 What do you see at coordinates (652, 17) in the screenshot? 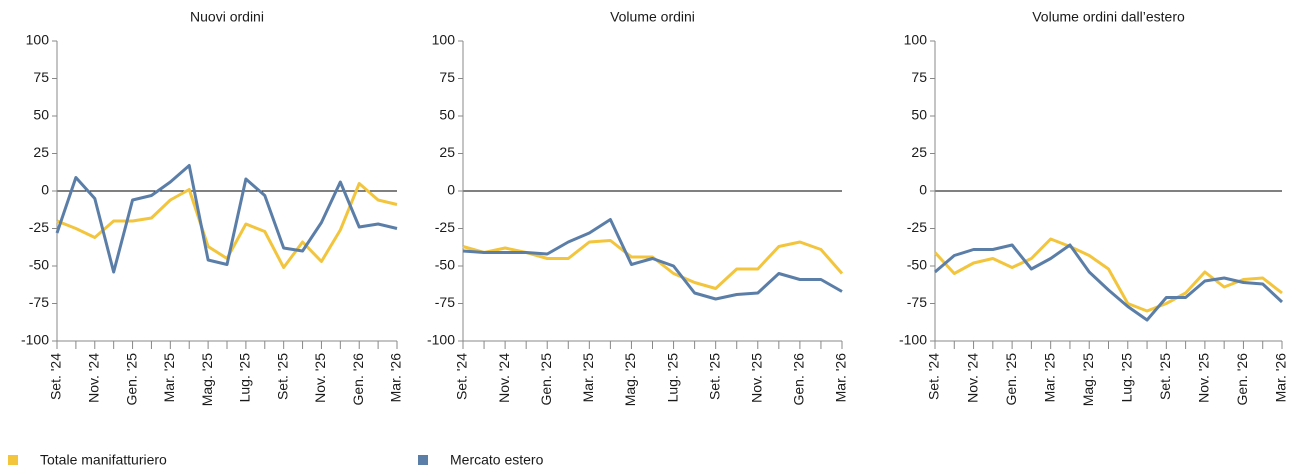
I see `panel-title: Volume ordini` at bounding box center [652, 17].